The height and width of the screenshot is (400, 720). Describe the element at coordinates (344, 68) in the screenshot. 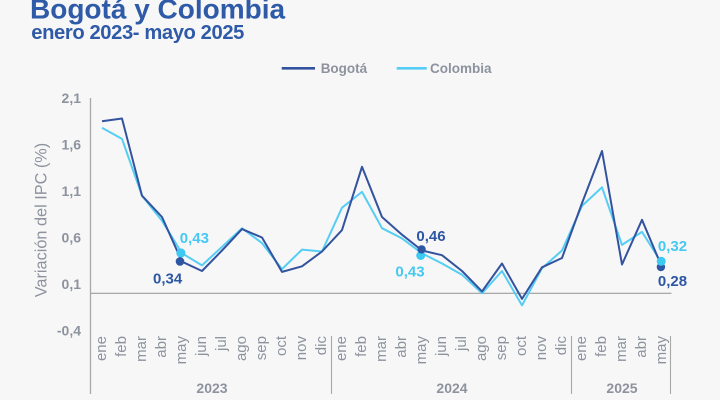

I see `svg-text: Bogotá` at that location.